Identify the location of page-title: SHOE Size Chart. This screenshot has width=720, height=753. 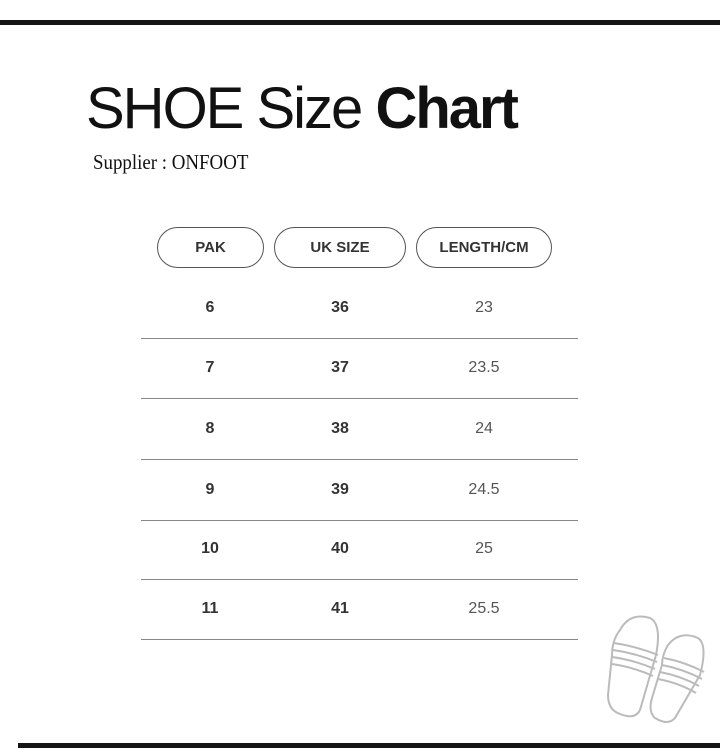
(302, 109).